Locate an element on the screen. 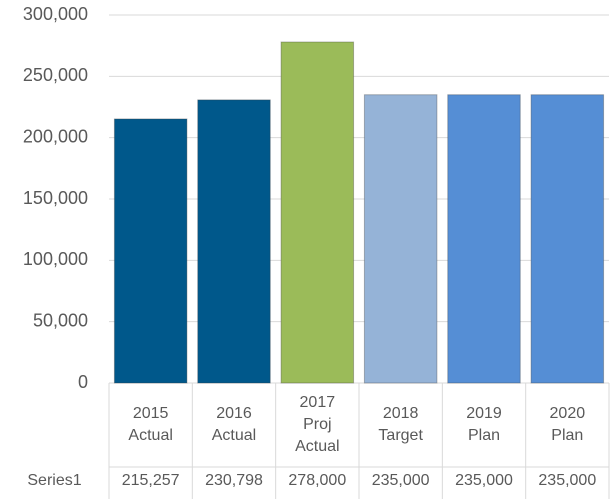  y-tick-label: 50,000 is located at coordinates (60, 320).